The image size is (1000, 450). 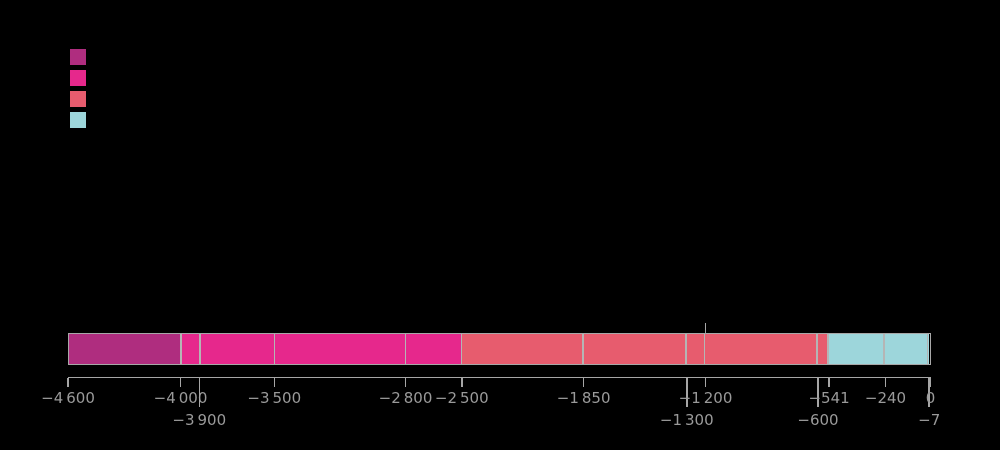 I want to click on axis-tick-label: −1 300, so click(x=686, y=420).